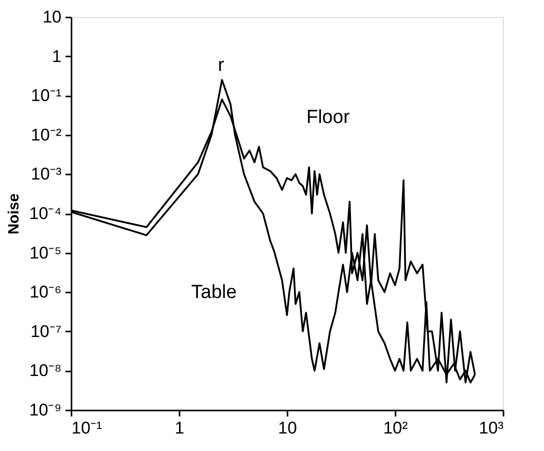 The image size is (544, 451). Describe the element at coordinates (46, 252) in the screenshot. I see `y-tick-label: 10⁻⁵` at that location.